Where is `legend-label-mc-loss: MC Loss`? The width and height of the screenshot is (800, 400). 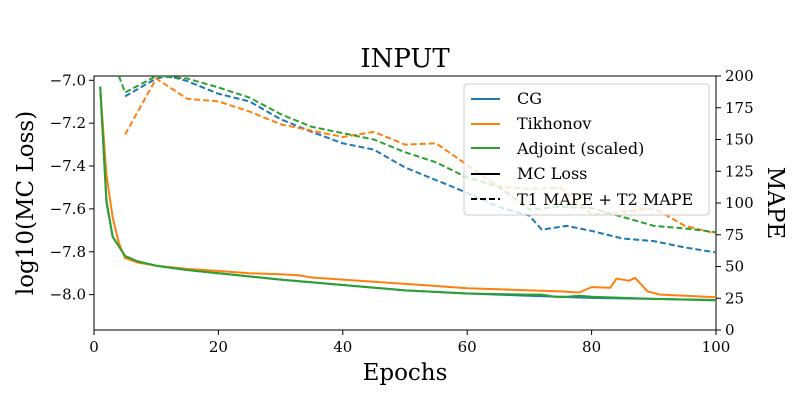
legend-label-mc-loss: MC Loss is located at coordinates (552, 173).